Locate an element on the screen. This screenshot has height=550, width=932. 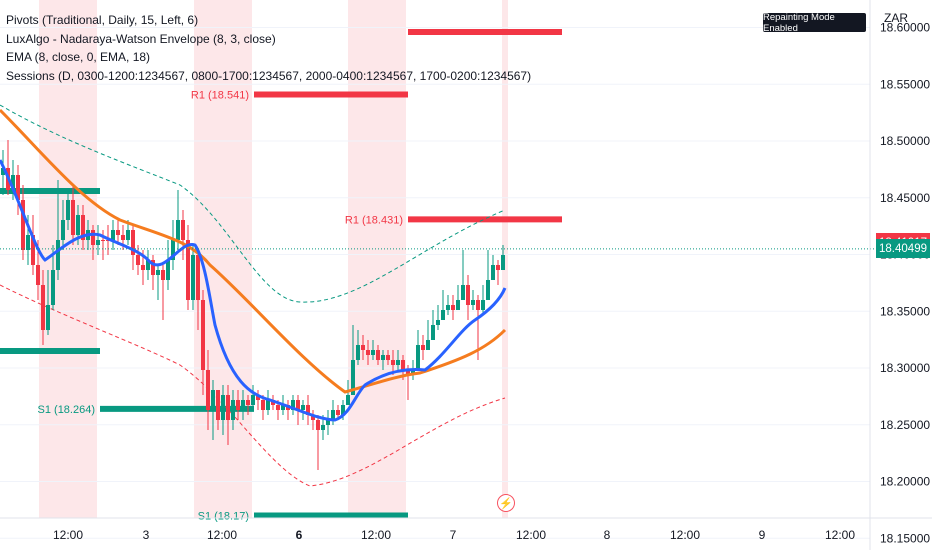
legend-ema: EMA (8, close, 0, EMA, 18) is located at coordinates (78, 57).